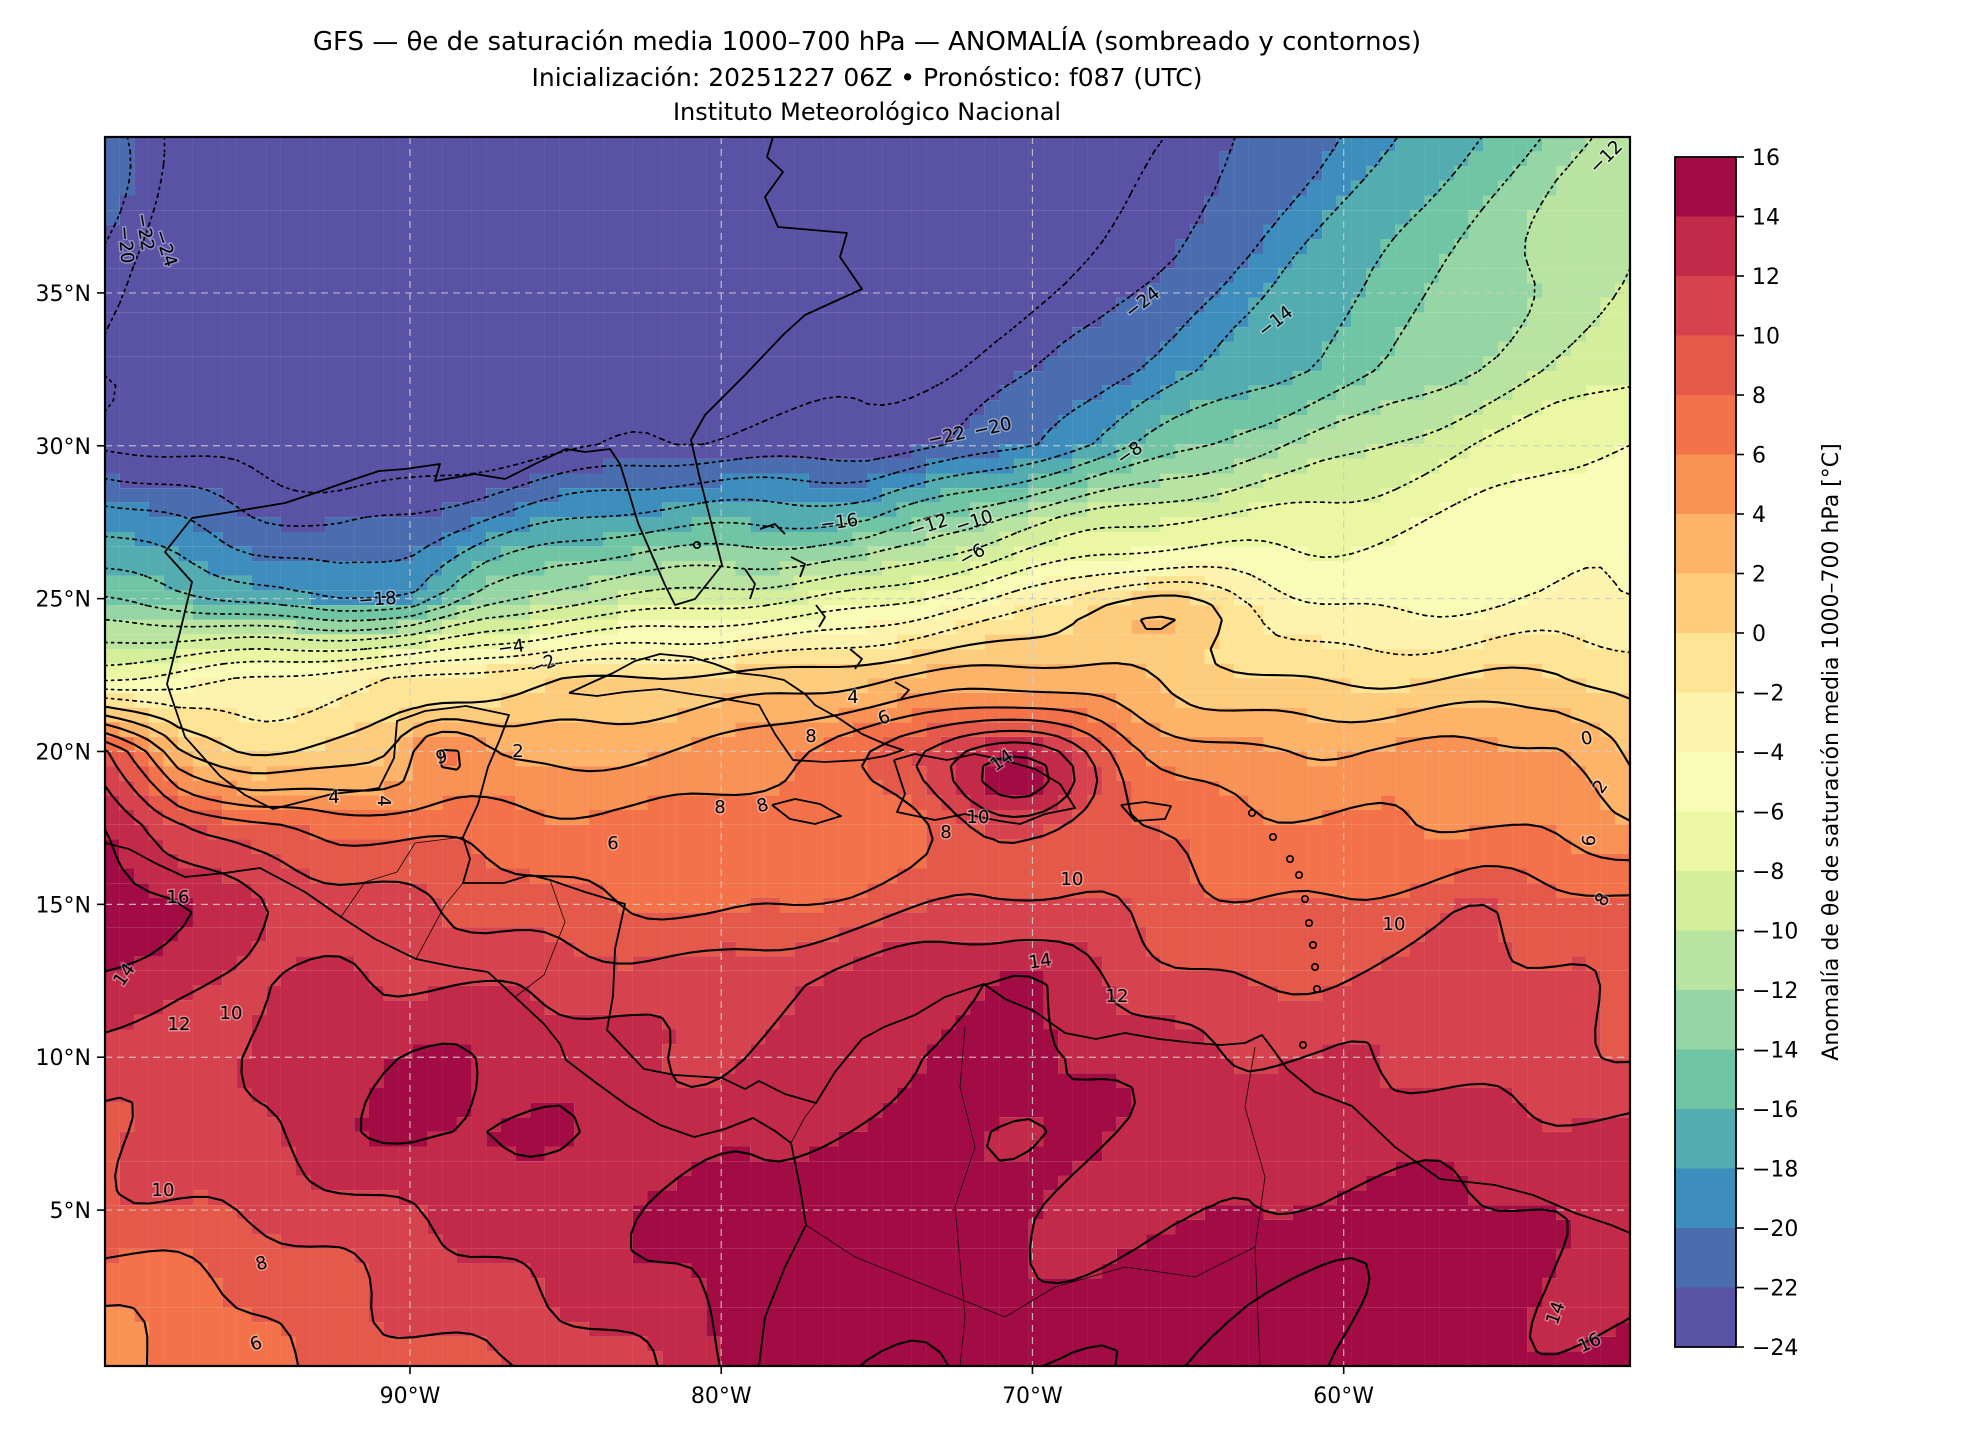  I want to click on contour-label-14-39: 14, so click(1040, 962).